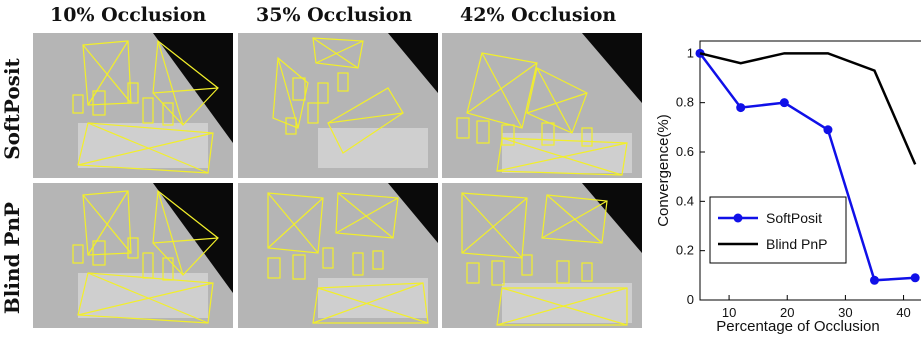  Describe the element at coordinates (685, 151) in the screenshot. I see `y-tick-label: 0.6` at that location.